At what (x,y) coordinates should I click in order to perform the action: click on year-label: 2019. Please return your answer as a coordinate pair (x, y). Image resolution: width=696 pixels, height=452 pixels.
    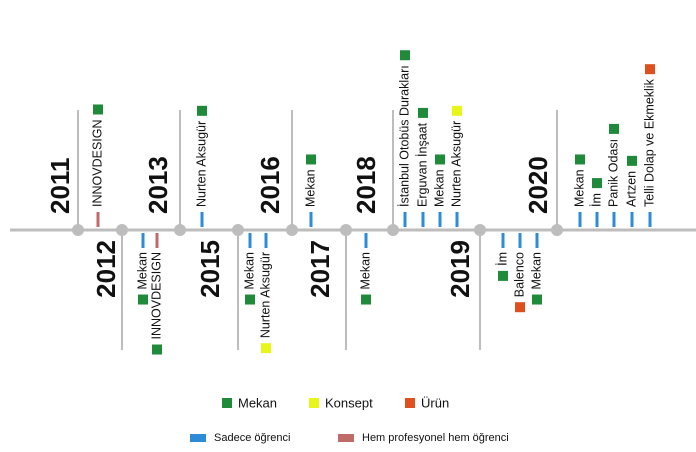
    Looking at the image, I should click on (460, 269).